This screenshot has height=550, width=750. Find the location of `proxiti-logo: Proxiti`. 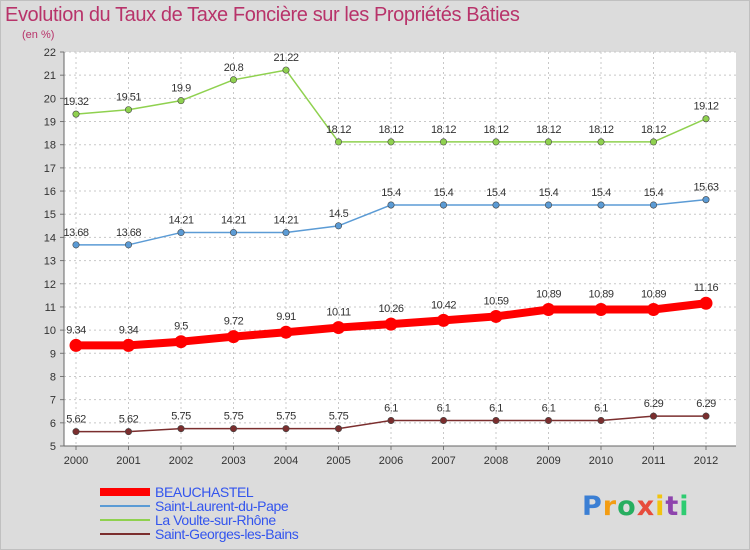

proxiti-logo: Proxiti is located at coordinates (636, 506).